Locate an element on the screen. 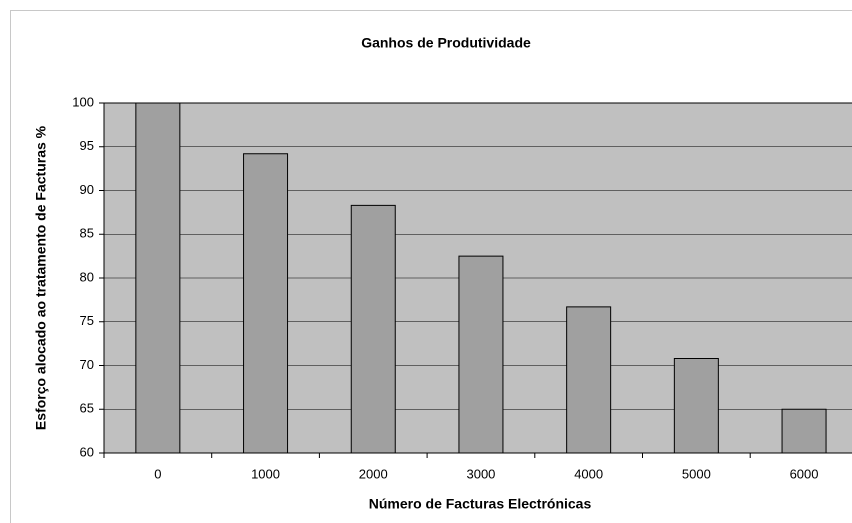 The width and height of the screenshot is (852, 523). x-tick-label: 5000 is located at coordinates (696, 473).